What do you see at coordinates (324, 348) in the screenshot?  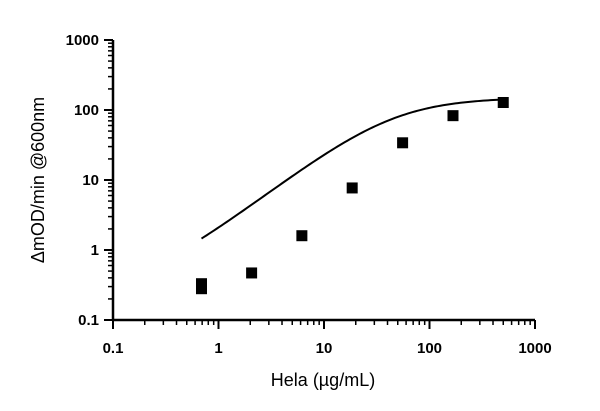 I see `x-tick-label: 10` at bounding box center [324, 348].